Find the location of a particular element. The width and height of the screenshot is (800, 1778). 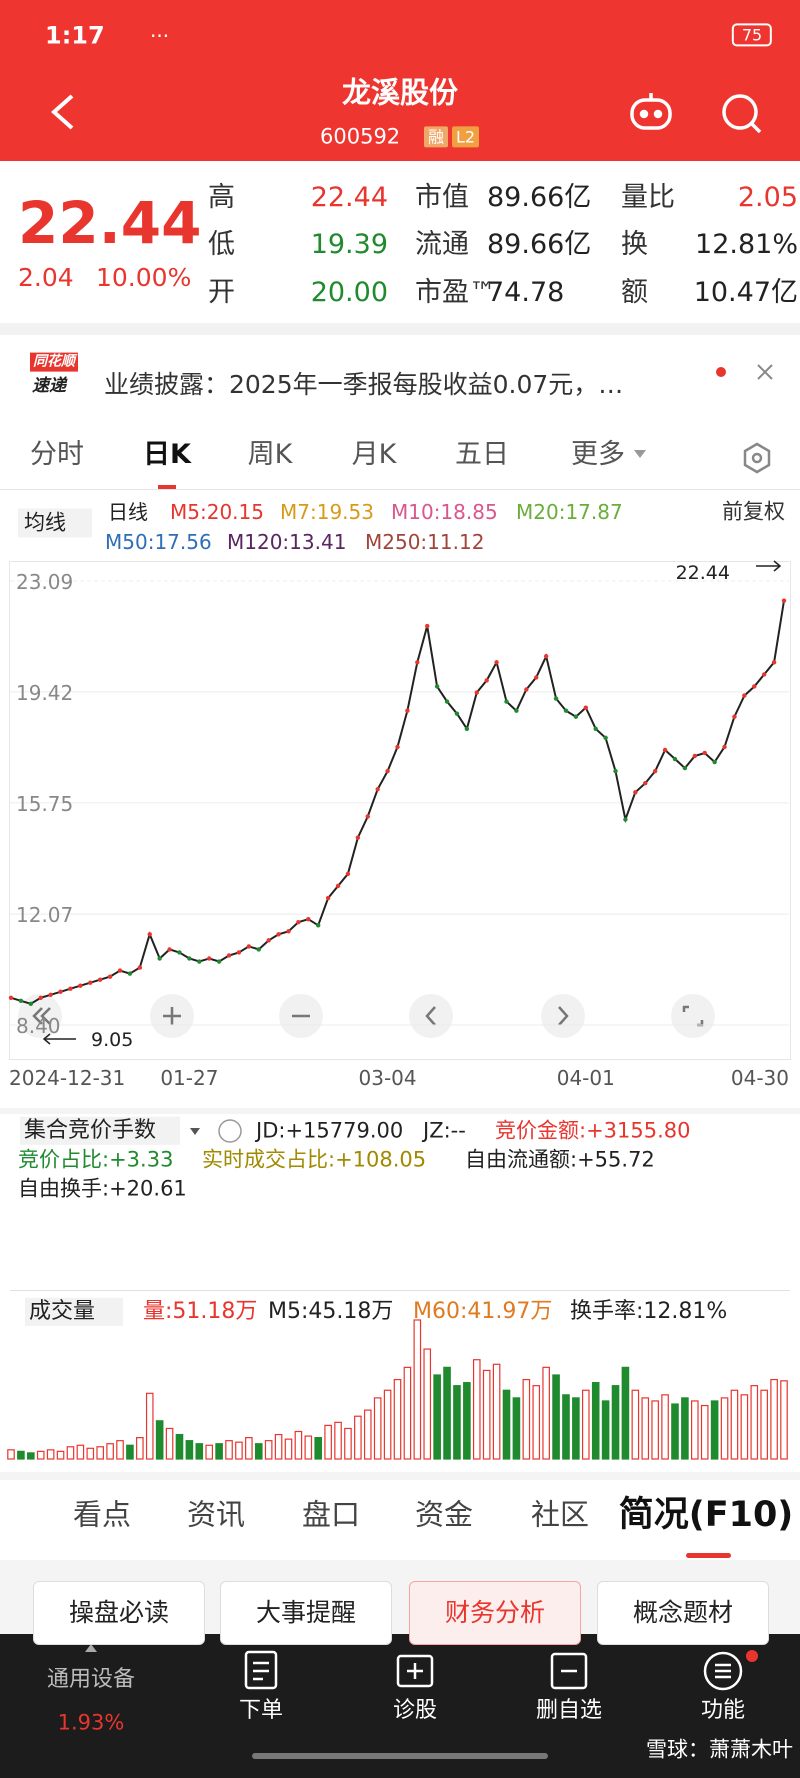

feature-button: 大事提醒 is located at coordinates (306, 1613).